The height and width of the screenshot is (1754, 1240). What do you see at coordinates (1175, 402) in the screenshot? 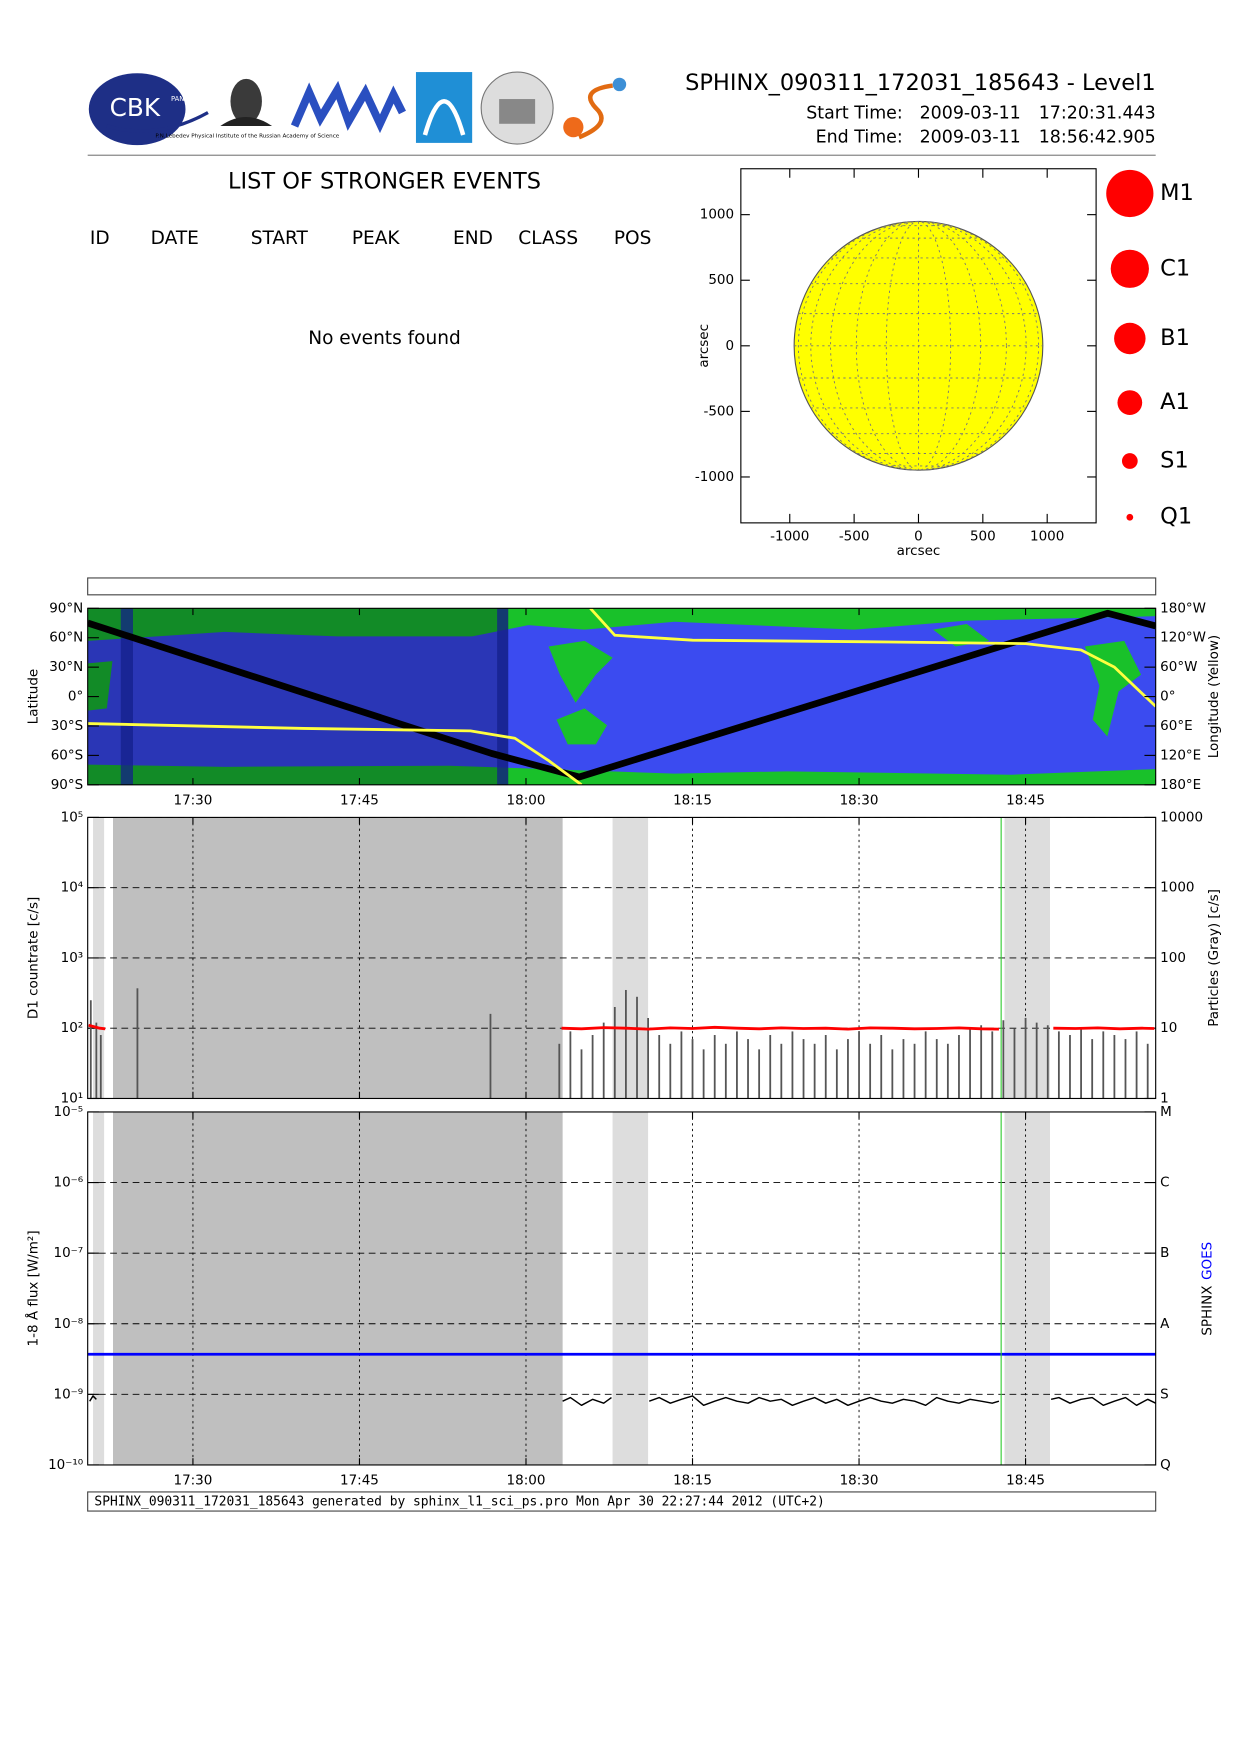
I see `class-legend-label: A1` at bounding box center [1175, 402].